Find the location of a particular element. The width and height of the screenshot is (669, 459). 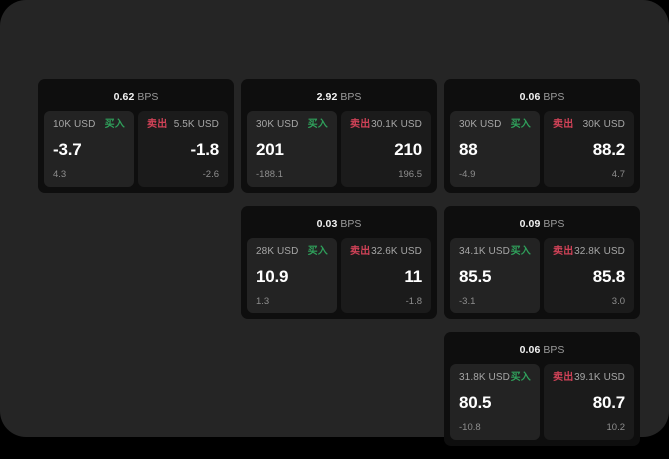

buy-size-label: 10K USD is located at coordinates (74, 124).